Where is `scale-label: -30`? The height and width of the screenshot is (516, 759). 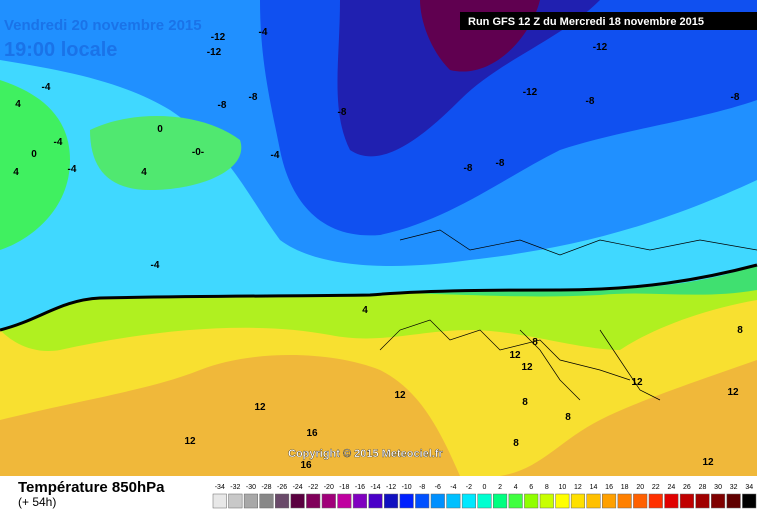 scale-label: -30 is located at coordinates (251, 487).